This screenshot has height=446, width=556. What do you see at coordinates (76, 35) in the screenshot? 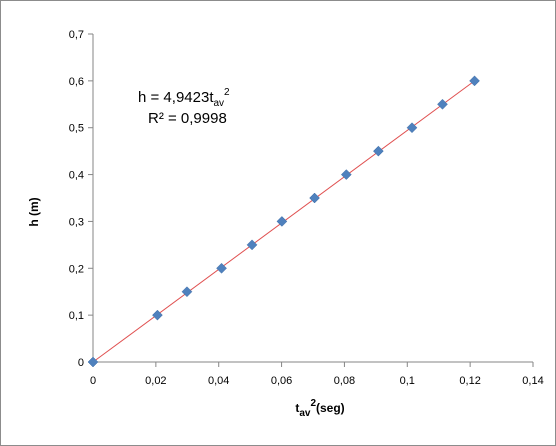
I see `y-tick-label: 0,7` at bounding box center [76, 35].